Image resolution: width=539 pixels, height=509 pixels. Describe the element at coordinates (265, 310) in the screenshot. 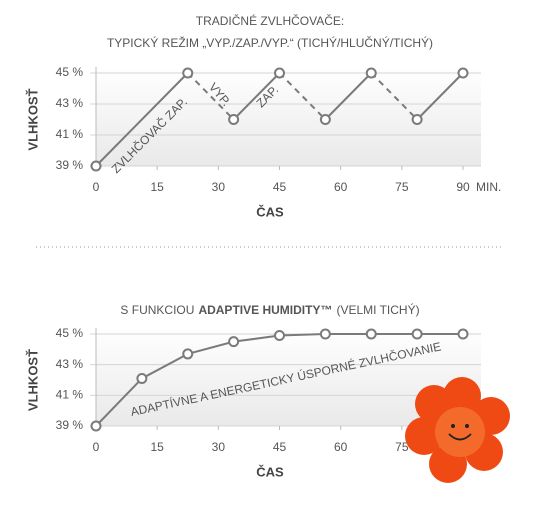

I see `title-part: ADAPTIVE HUMIDITY™` at that location.